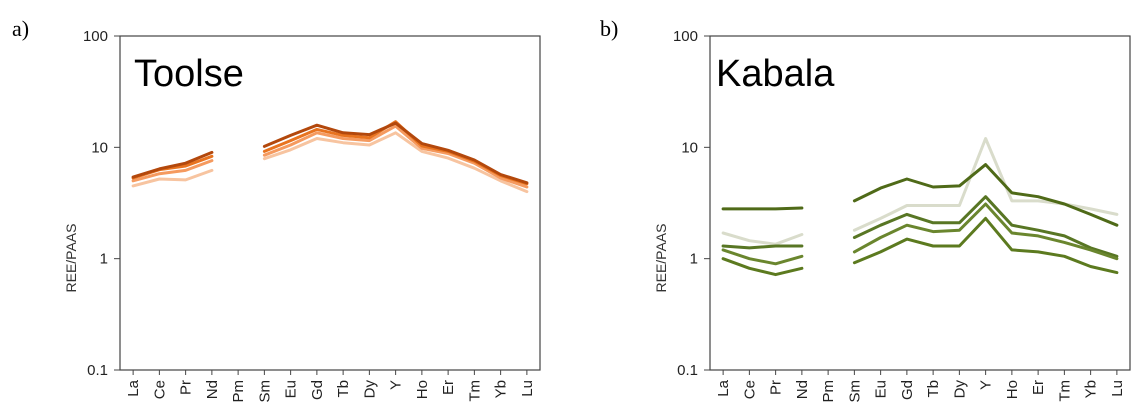  Describe the element at coordinates (1064, 391) in the screenshot. I see `x-tick-label-b-tm: Tm` at that location.